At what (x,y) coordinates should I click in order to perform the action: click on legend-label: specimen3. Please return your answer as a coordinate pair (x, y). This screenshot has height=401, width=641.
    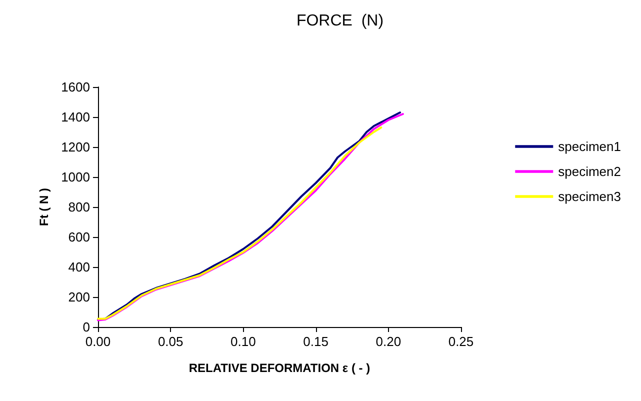
    Looking at the image, I should click on (590, 196).